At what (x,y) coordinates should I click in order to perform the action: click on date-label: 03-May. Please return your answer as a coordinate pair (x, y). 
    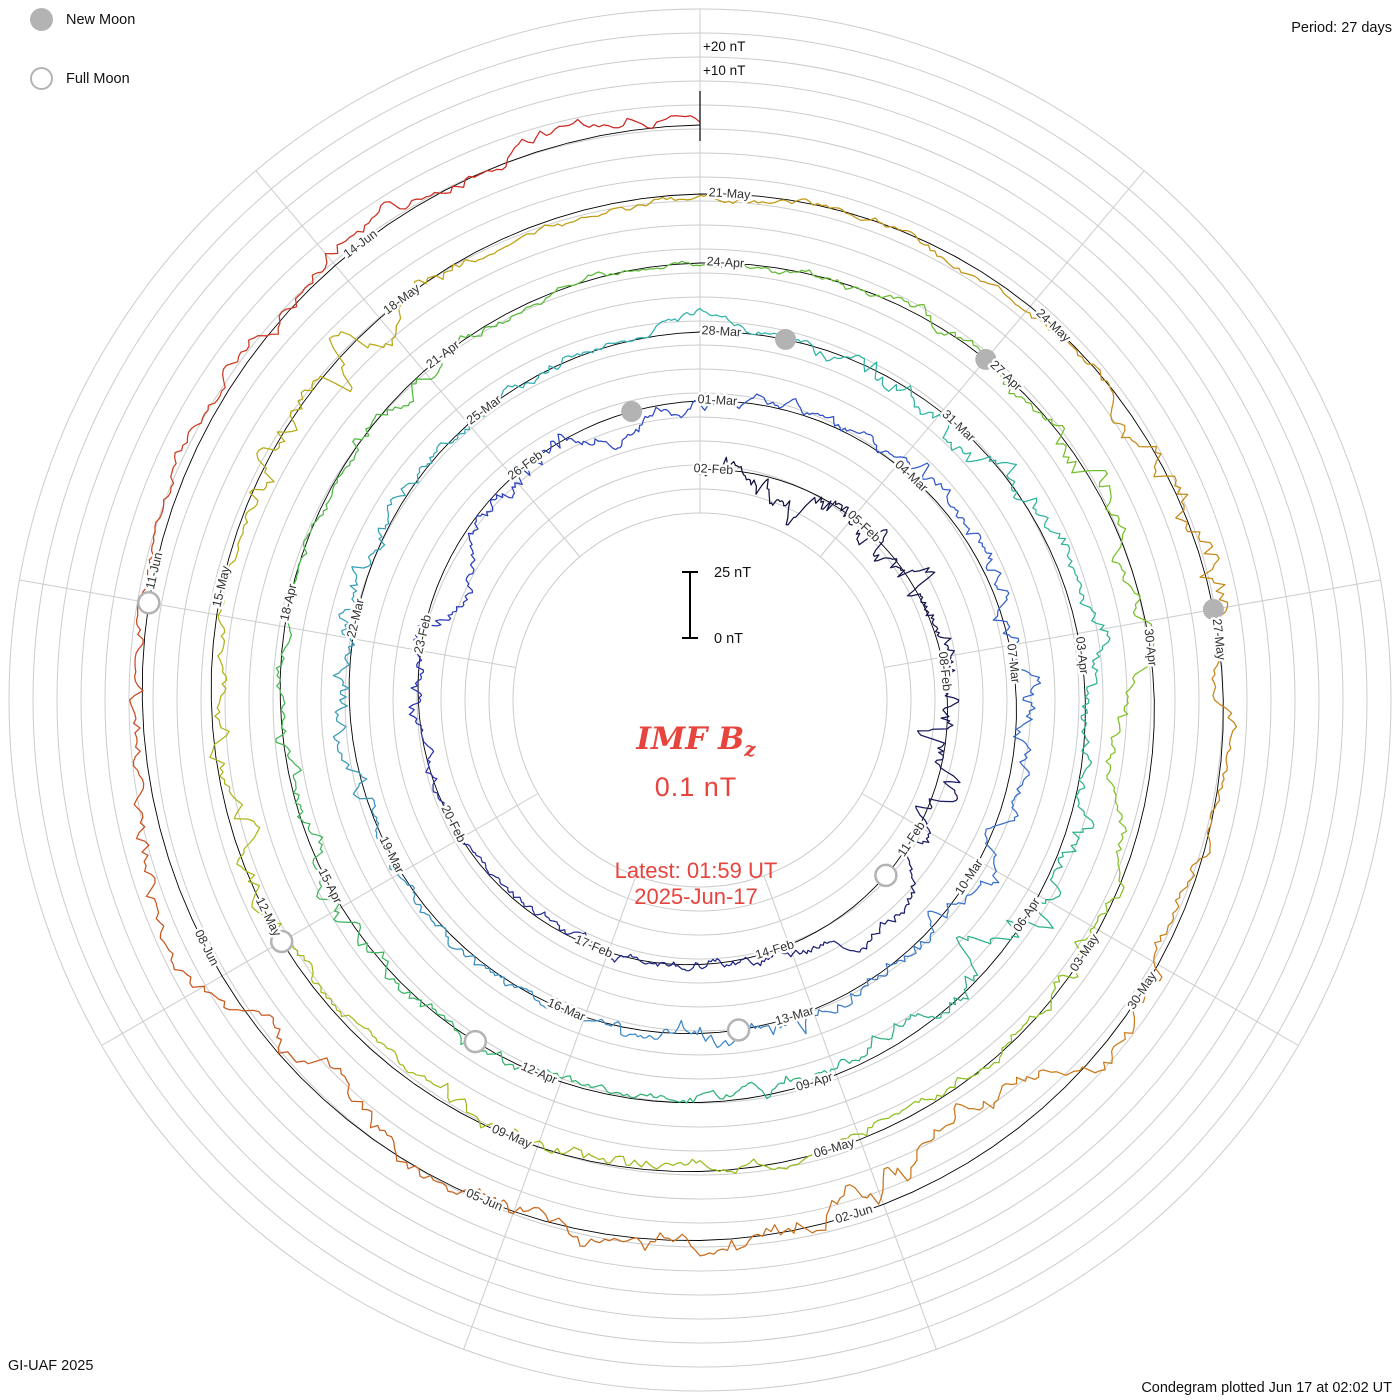
    Looking at the image, I should click on (1084, 952).